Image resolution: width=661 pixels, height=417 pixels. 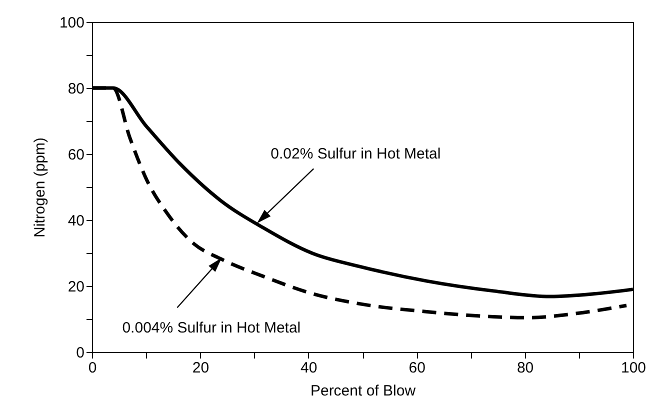 I want to click on y-tick-label: 100, so click(x=71, y=23).